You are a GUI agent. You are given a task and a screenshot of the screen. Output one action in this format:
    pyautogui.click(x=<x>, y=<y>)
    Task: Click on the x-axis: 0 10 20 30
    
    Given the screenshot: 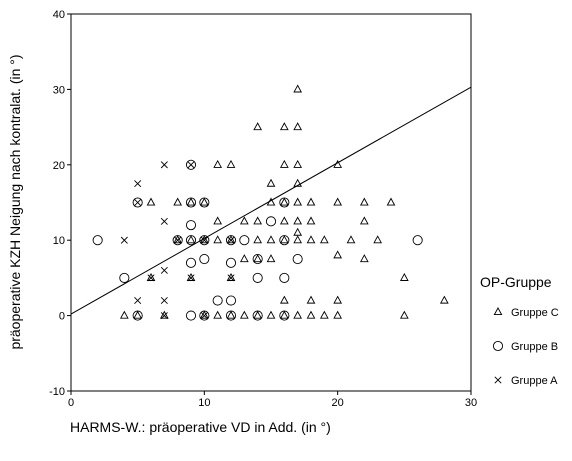 What is the action you would take?
    pyautogui.click(x=272, y=400)
    